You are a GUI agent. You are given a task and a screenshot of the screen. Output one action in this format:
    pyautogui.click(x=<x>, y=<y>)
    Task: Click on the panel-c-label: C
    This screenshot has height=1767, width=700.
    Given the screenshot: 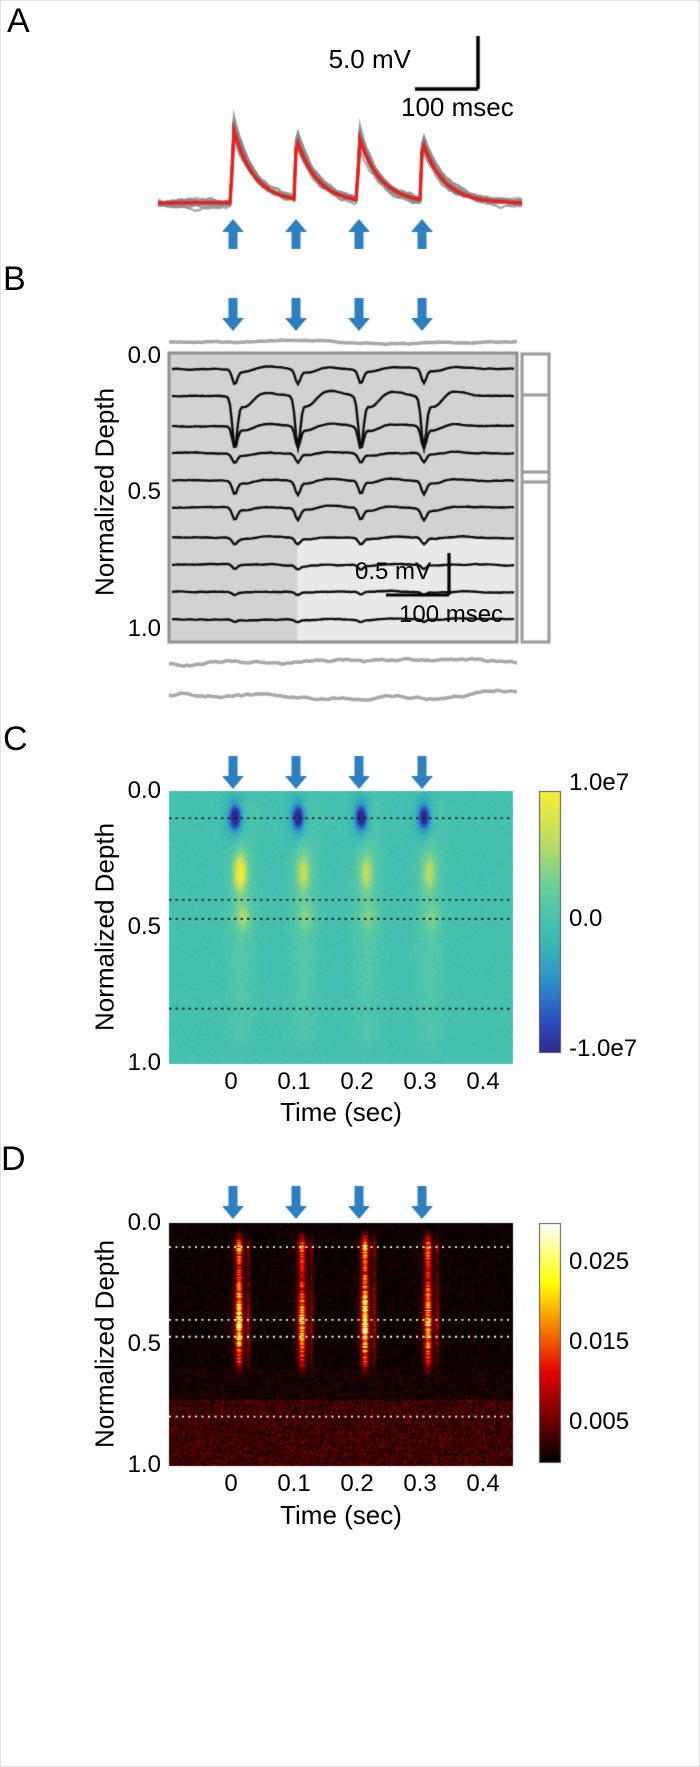 What is the action you would take?
    pyautogui.click(x=15, y=739)
    